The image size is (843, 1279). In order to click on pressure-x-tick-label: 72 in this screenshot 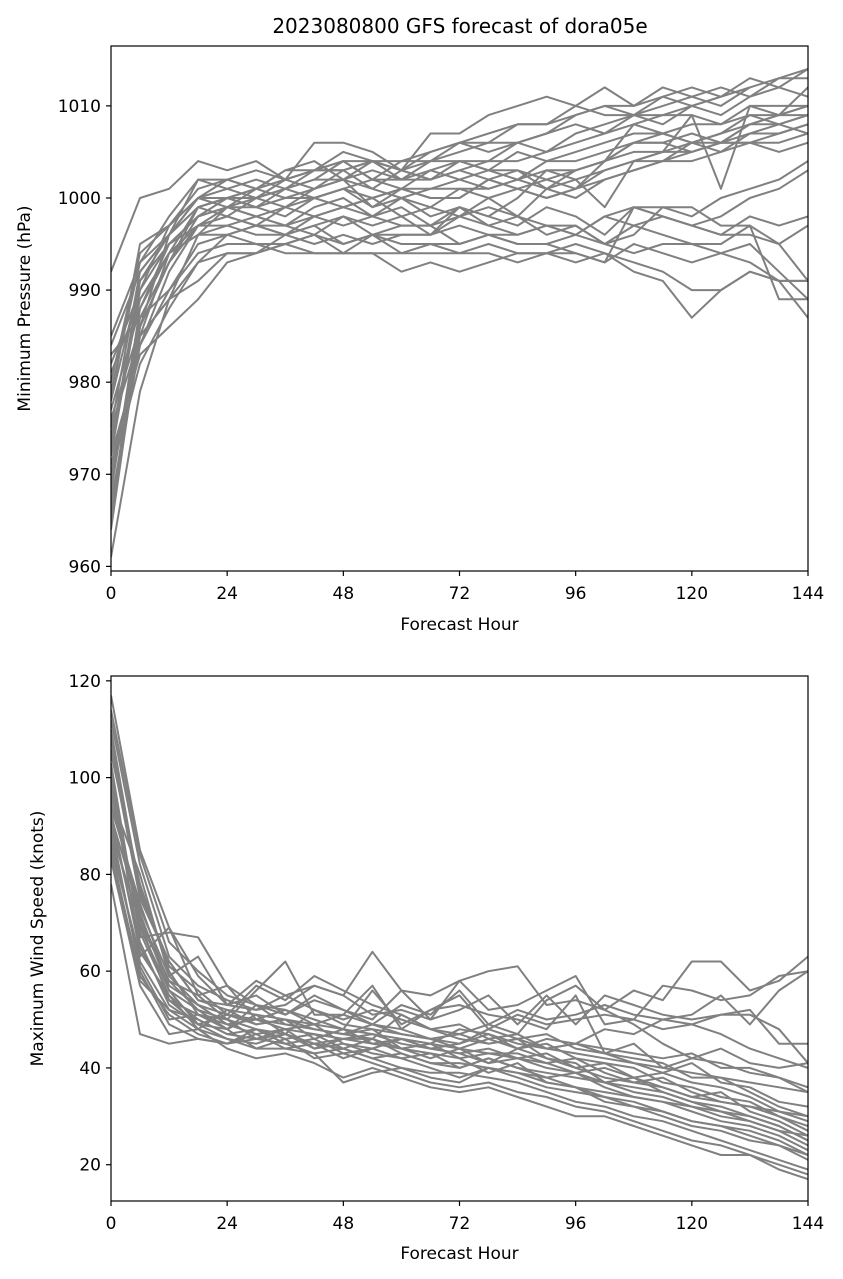, I will do `click(460, 594)`.